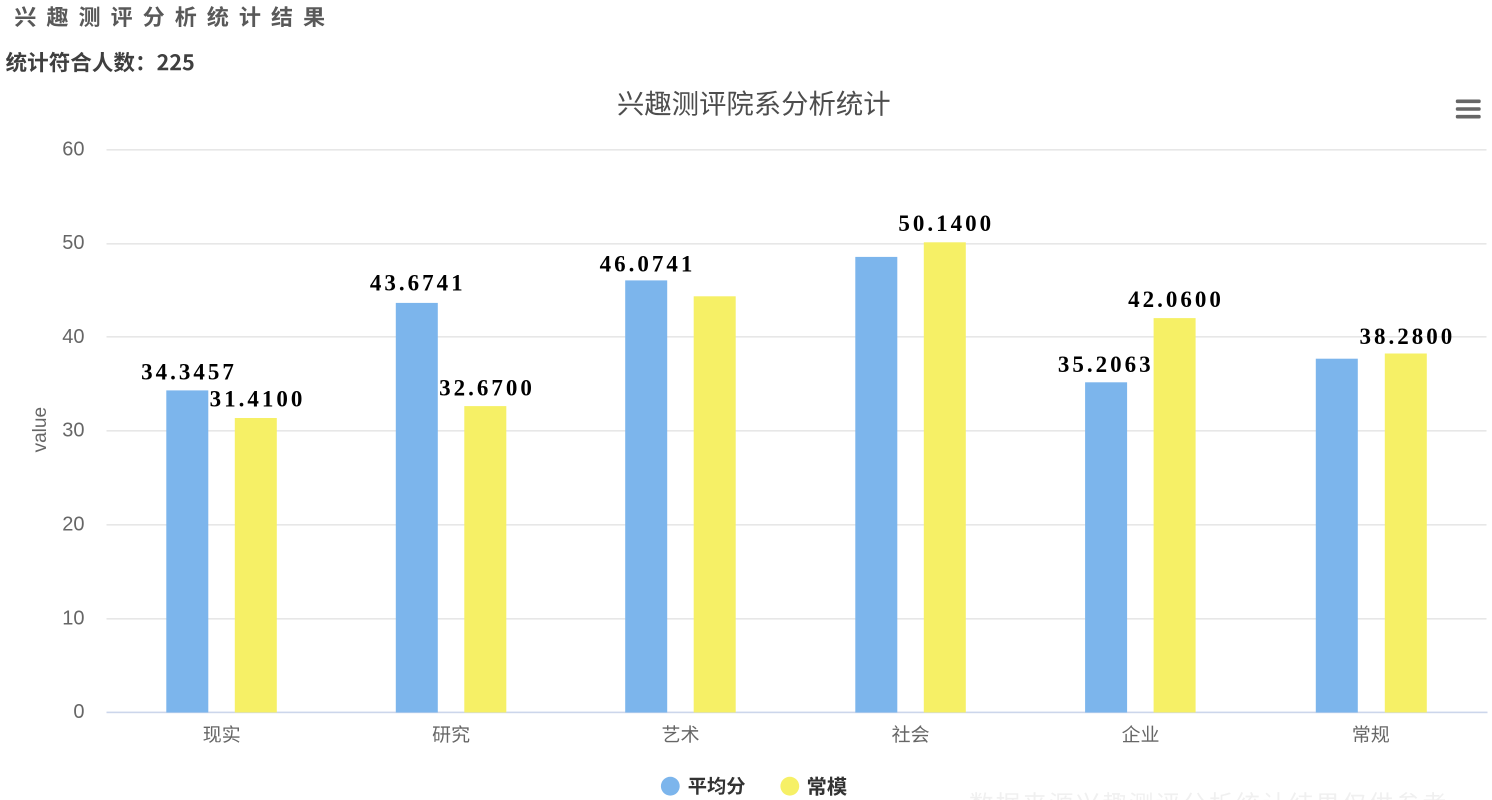  Describe the element at coordinates (73, 618) in the screenshot. I see `svg-text: 10` at that location.